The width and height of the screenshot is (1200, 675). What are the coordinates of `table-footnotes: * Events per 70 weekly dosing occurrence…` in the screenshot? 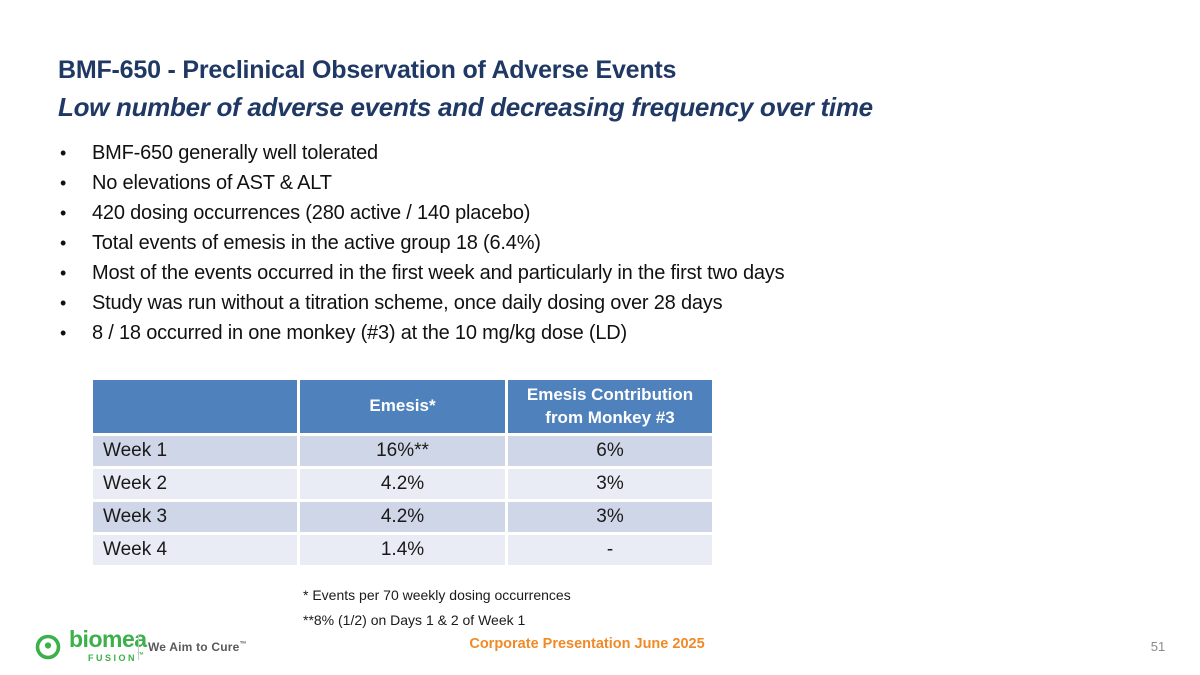 It's located at (437, 608).